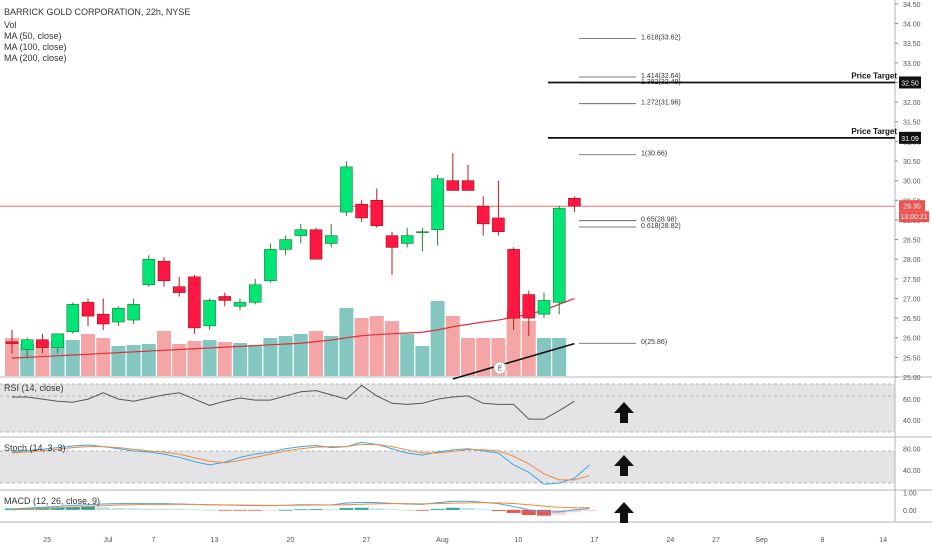 The height and width of the screenshot is (550, 932). Describe the element at coordinates (912, 400) in the screenshot. I see `indicator-tick-label: 60.00` at that location.